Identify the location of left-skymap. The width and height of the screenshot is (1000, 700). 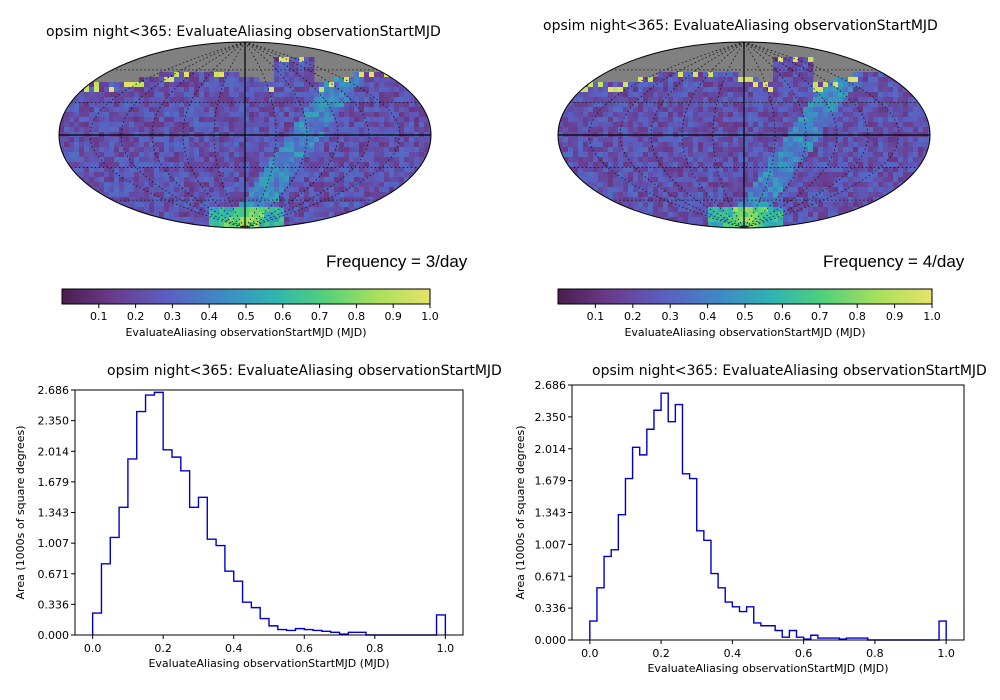
(245, 135).